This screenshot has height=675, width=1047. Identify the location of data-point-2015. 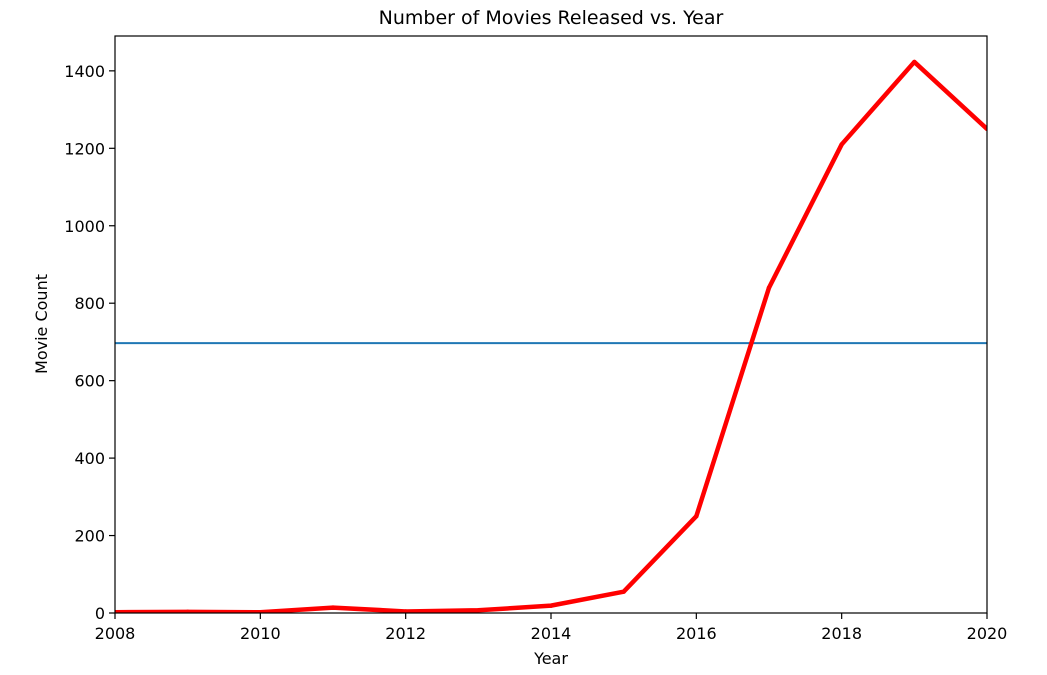
(623, 591).